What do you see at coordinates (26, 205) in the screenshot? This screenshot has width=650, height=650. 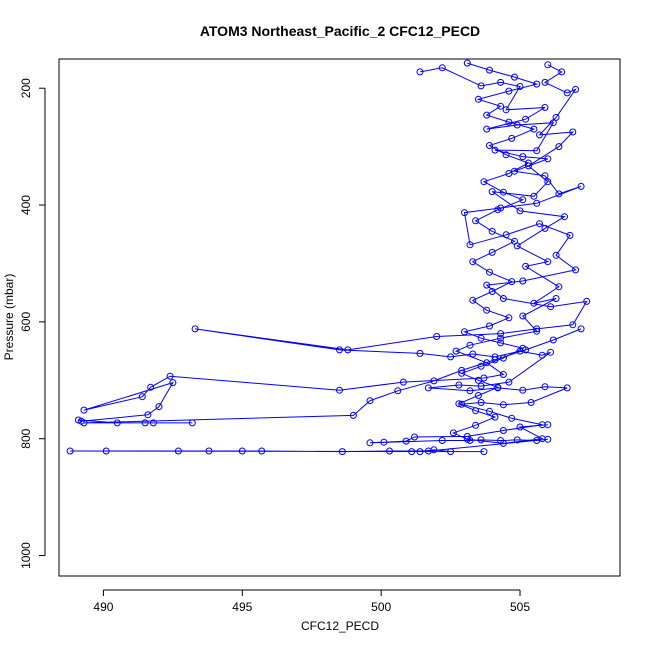 I see `y-tick-label: 400` at bounding box center [26, 205].